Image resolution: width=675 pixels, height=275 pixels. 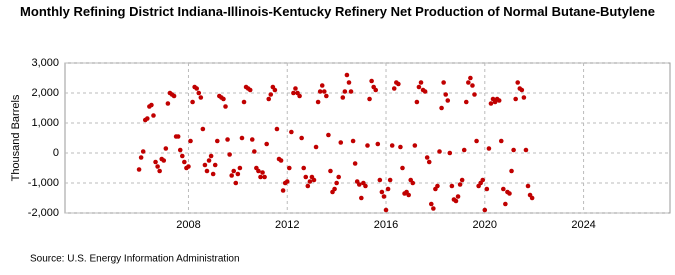 I want to click on y-tick-label: -2,000, so click(x=43, y=213).